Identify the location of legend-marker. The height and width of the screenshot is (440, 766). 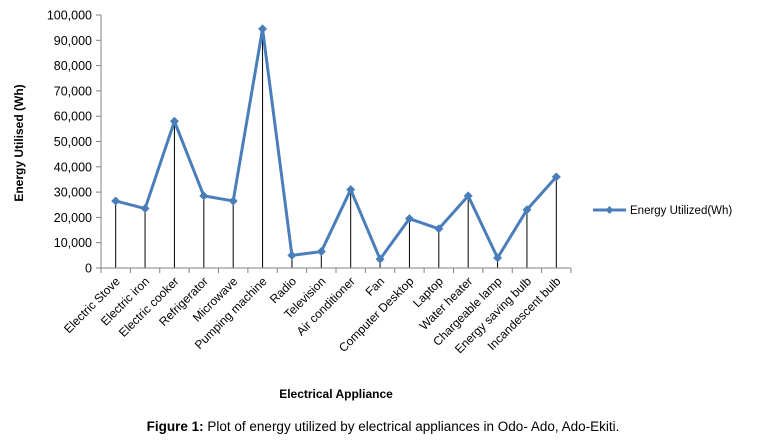
(609, 210).